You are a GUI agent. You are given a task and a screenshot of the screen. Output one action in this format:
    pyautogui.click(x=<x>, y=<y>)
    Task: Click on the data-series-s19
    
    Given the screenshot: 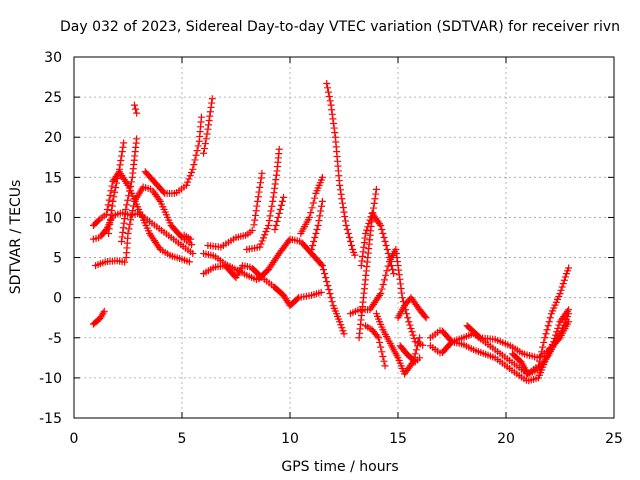 What is the action you would take?
    pyautogui.click(x=333, y=300)
    